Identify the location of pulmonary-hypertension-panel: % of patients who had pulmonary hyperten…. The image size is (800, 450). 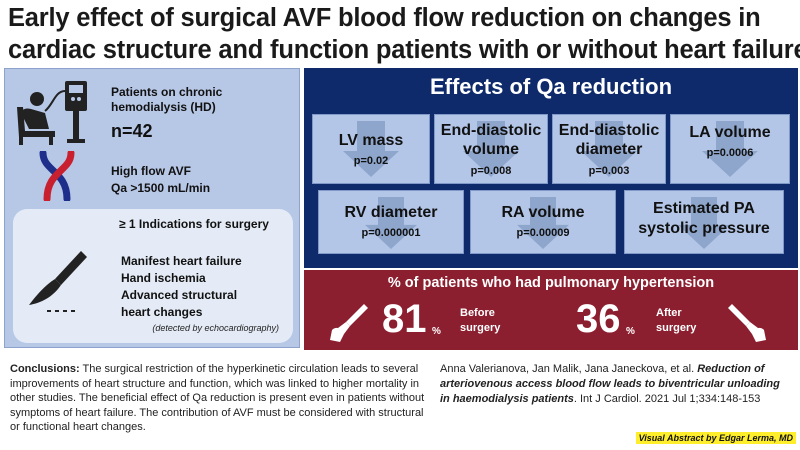
(551, 310).